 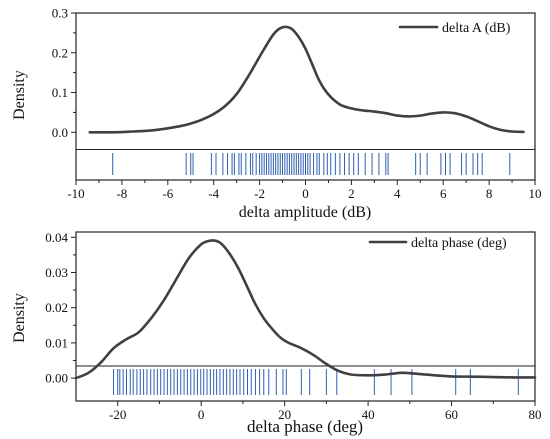 I want to click on x-tick-label: -4, so click(x=213, y=193).